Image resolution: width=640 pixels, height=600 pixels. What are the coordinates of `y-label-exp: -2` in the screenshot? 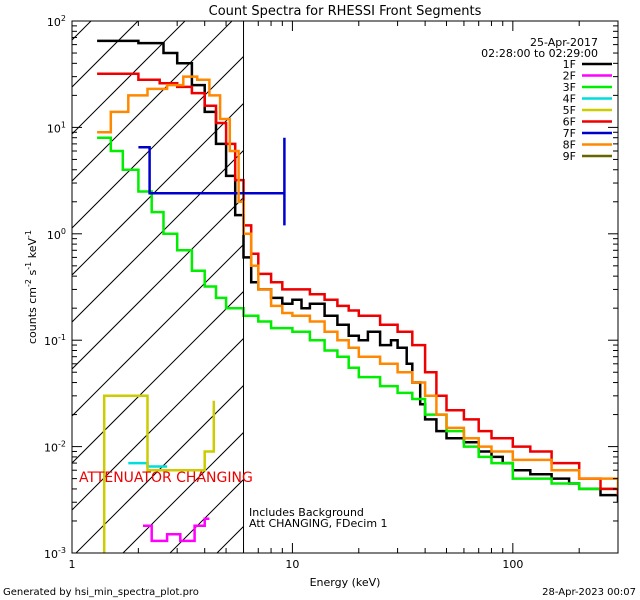 It's located at (28, 283).